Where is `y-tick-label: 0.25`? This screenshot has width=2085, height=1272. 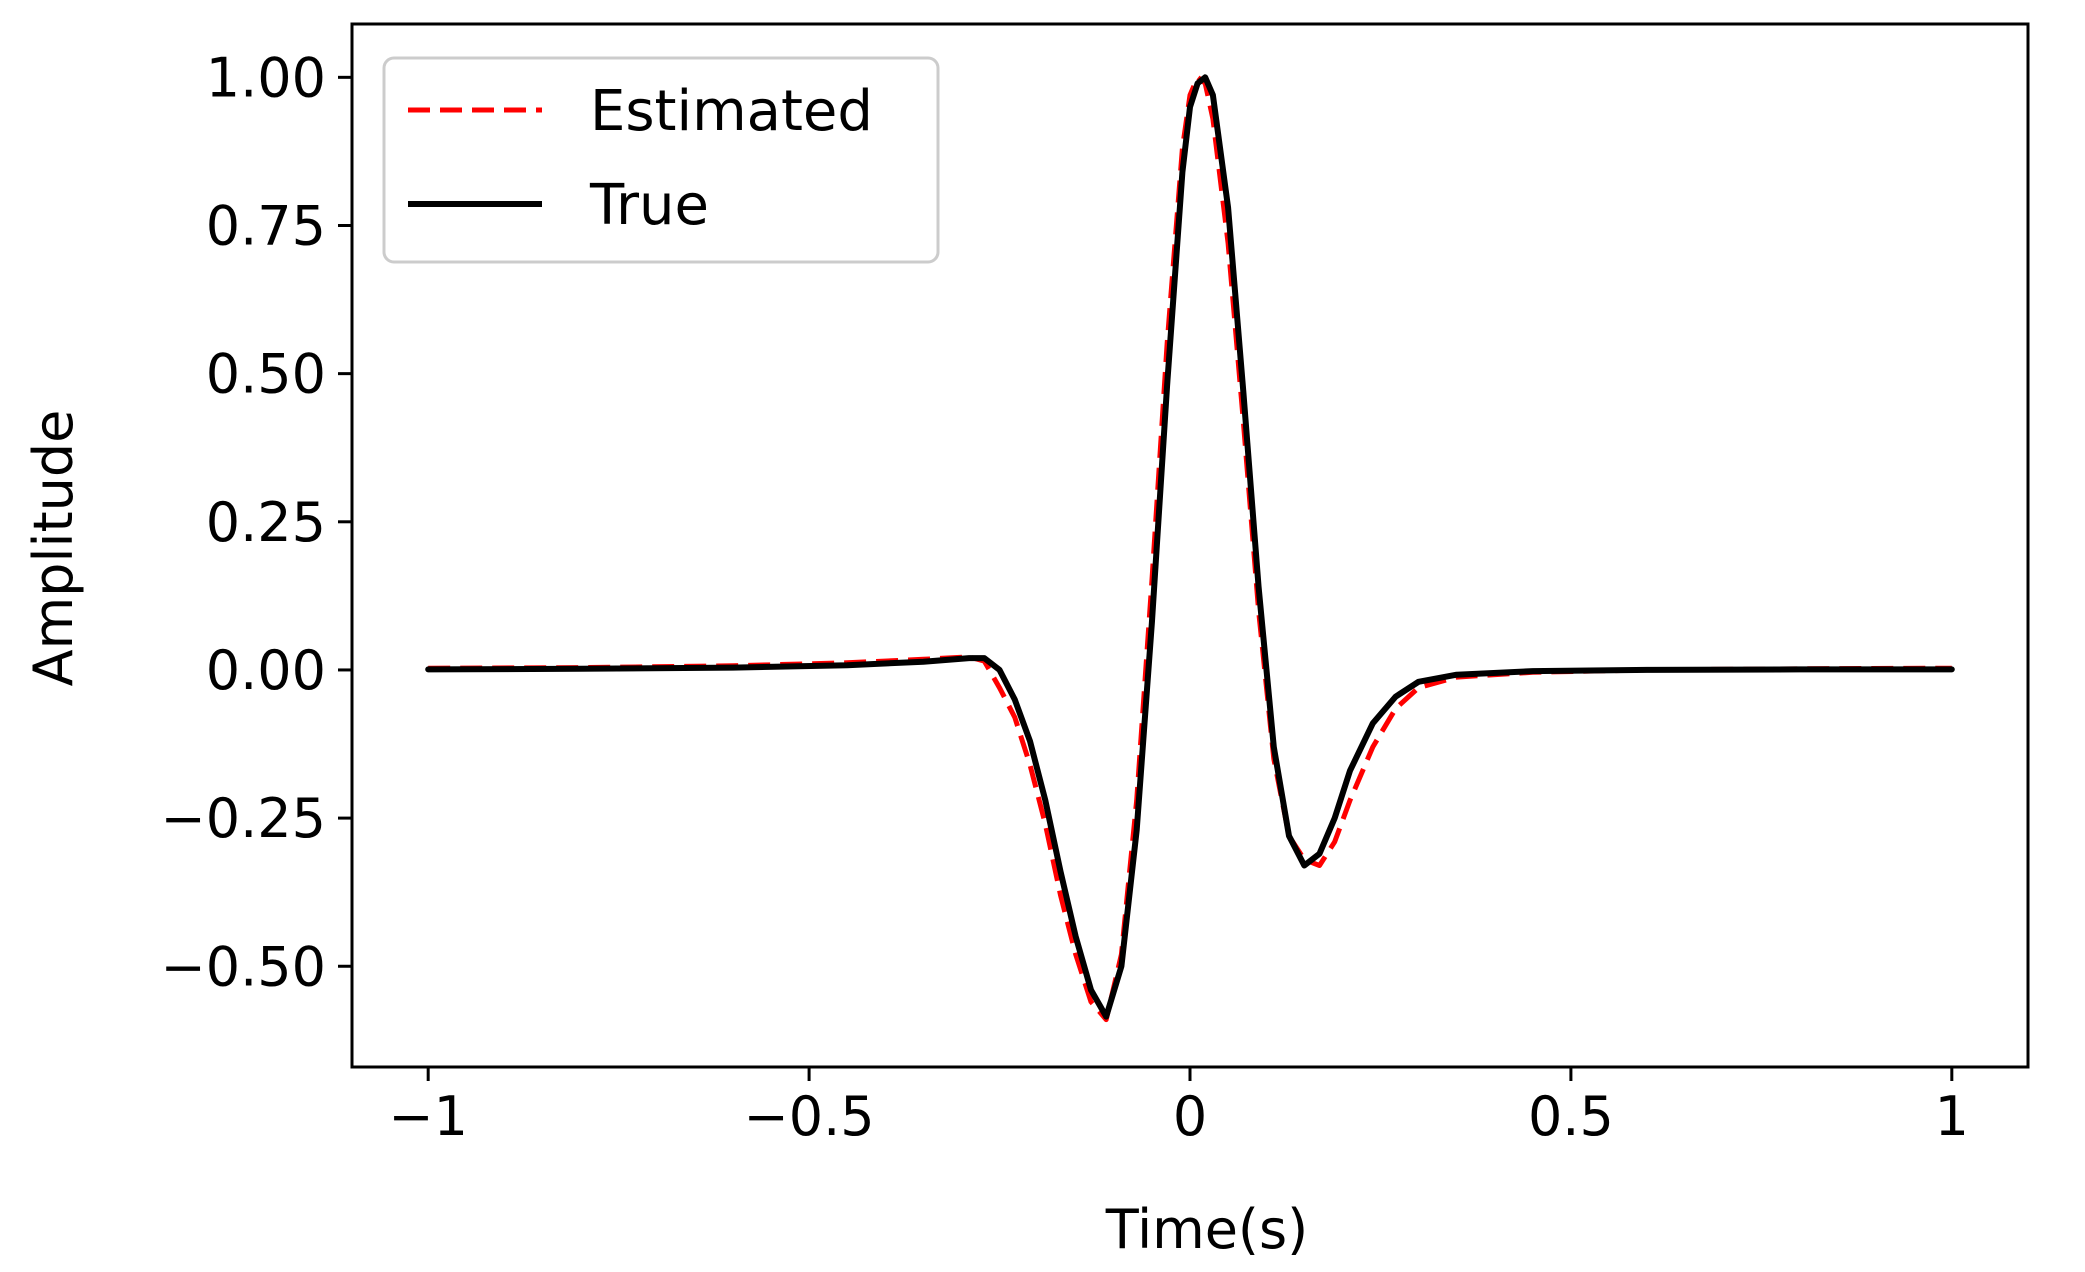
y-tick-label: 0.25 is located at coordinates (266, 522).